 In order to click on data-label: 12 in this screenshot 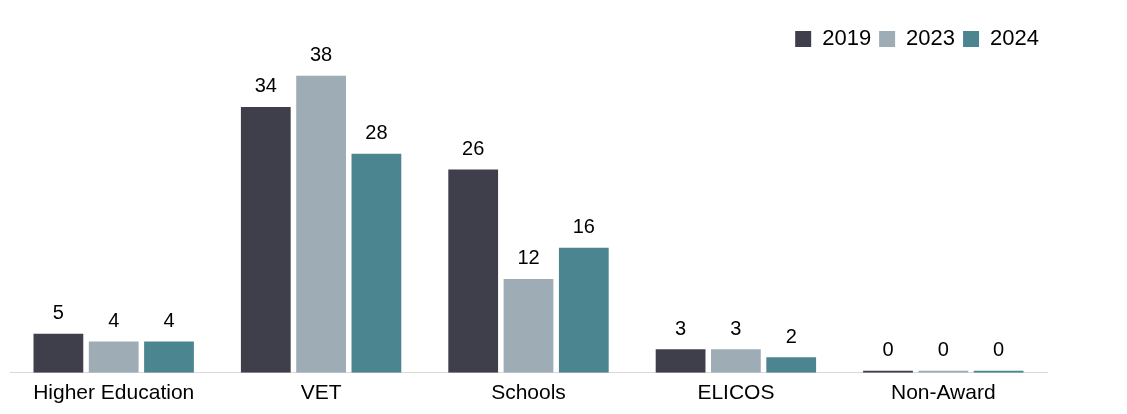, I will do `click(528, 257)`.